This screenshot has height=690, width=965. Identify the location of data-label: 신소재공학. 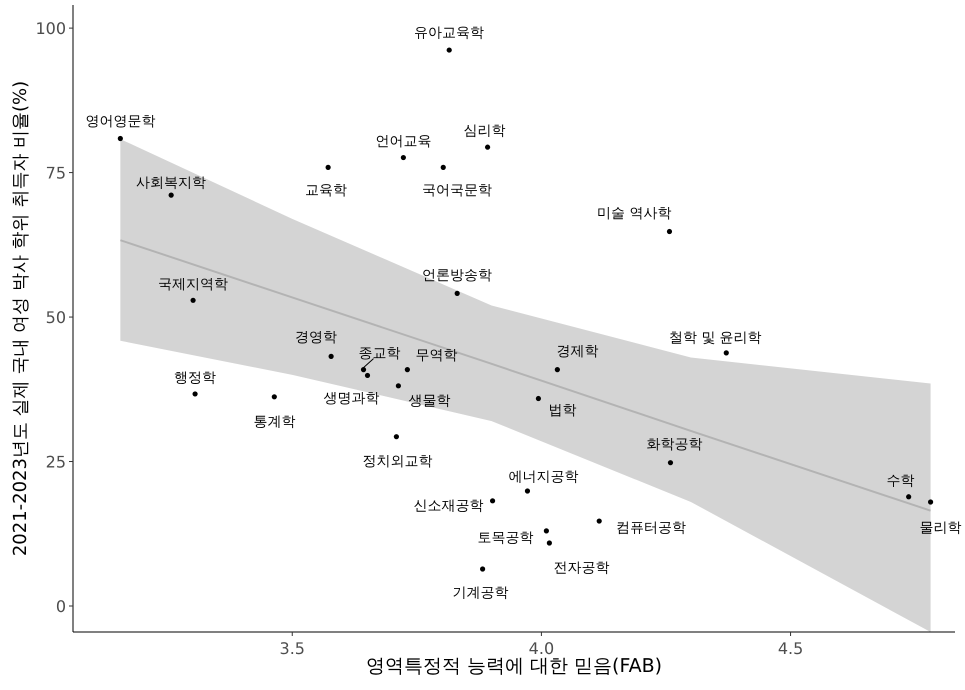
(449, 506).